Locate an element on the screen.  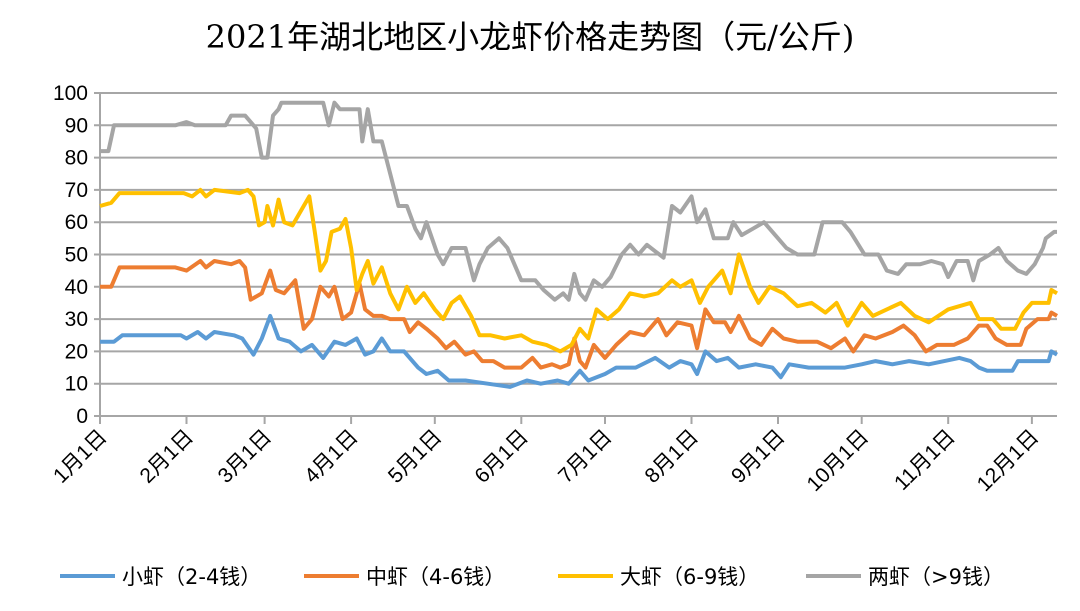
x-tick-label: 8月1日 is located at coordinates (672, 456).